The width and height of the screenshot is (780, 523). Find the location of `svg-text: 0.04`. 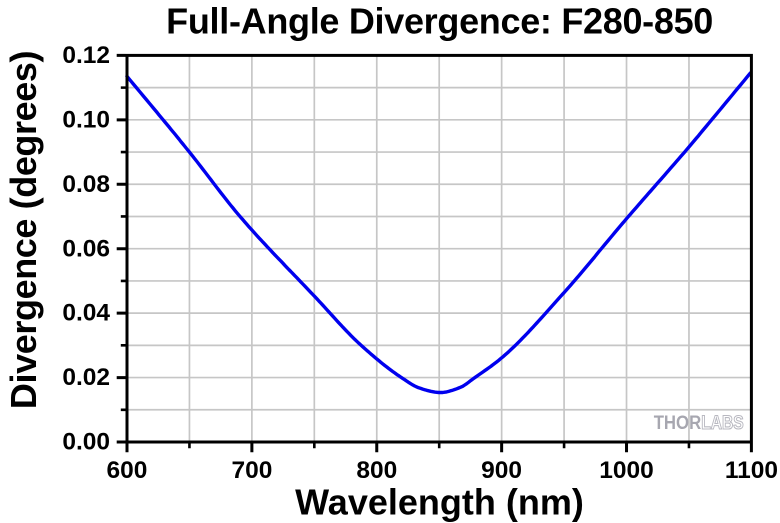

svg-text: 0.04 is located at coordinates (86, 313).